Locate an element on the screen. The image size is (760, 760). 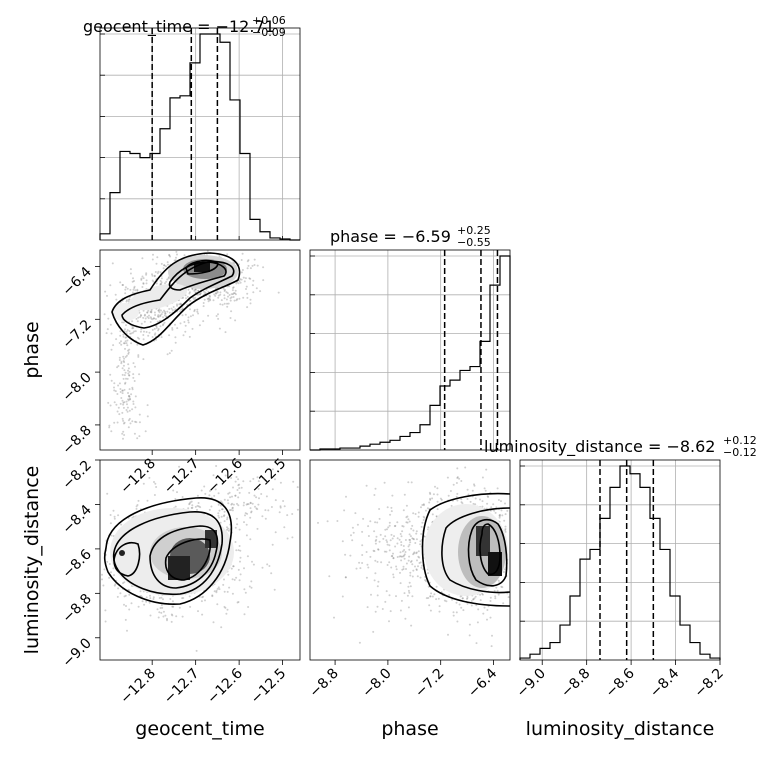
contour-middle is located at coordinates (178, 294).